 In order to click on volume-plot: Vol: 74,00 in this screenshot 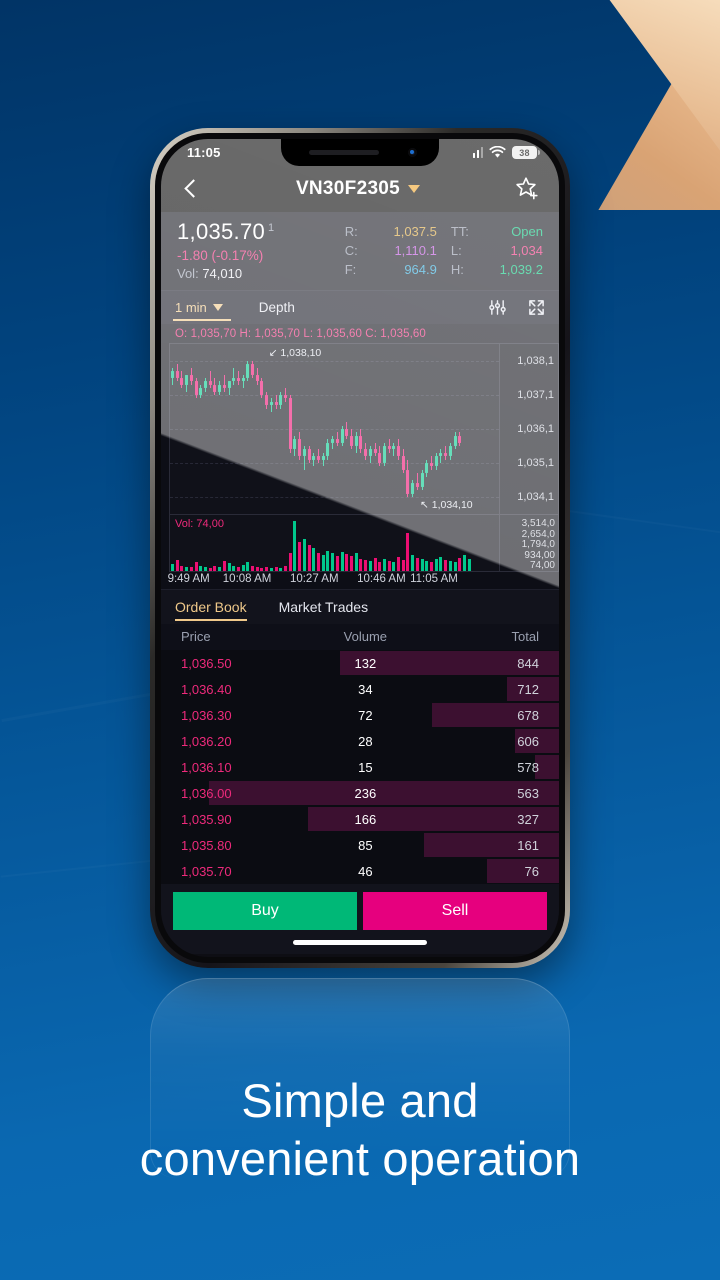, I will do `click(334, 543)`.